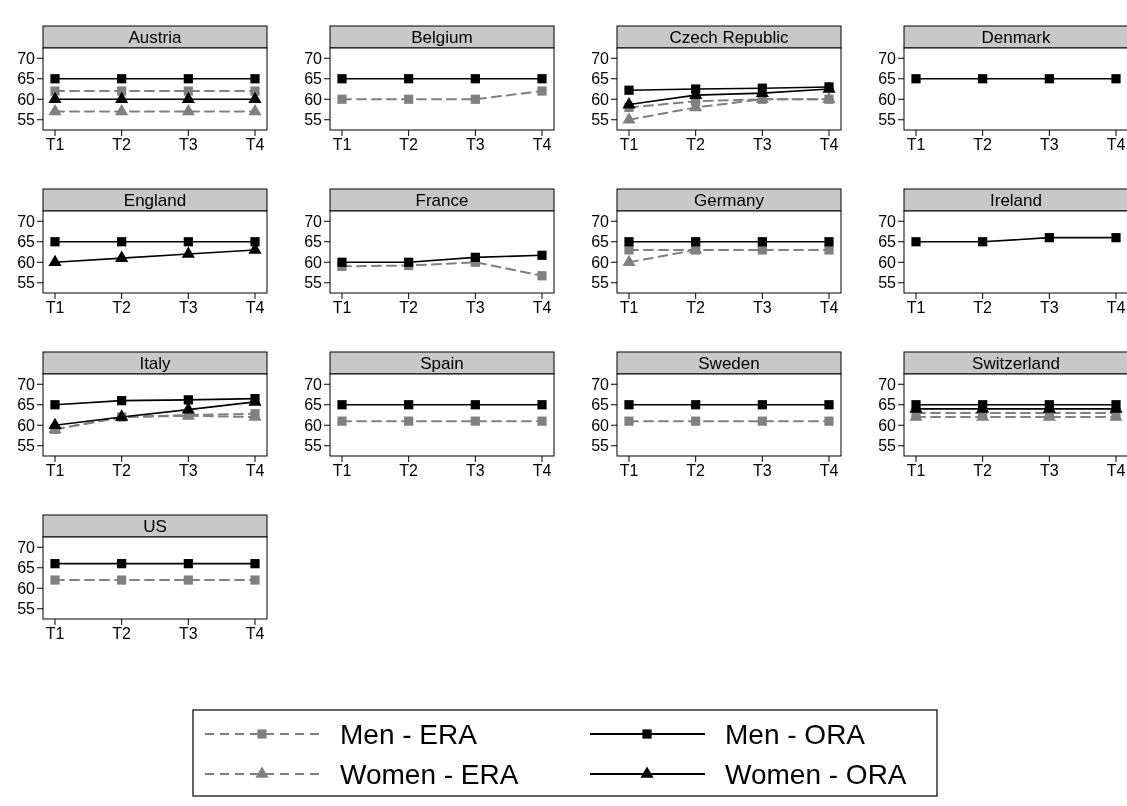 The image size is (1127, 806). What do you see at coordinates (155, 37) in the screenshot?
I see `chart-title: Austria` at bounding box center [155, 37].